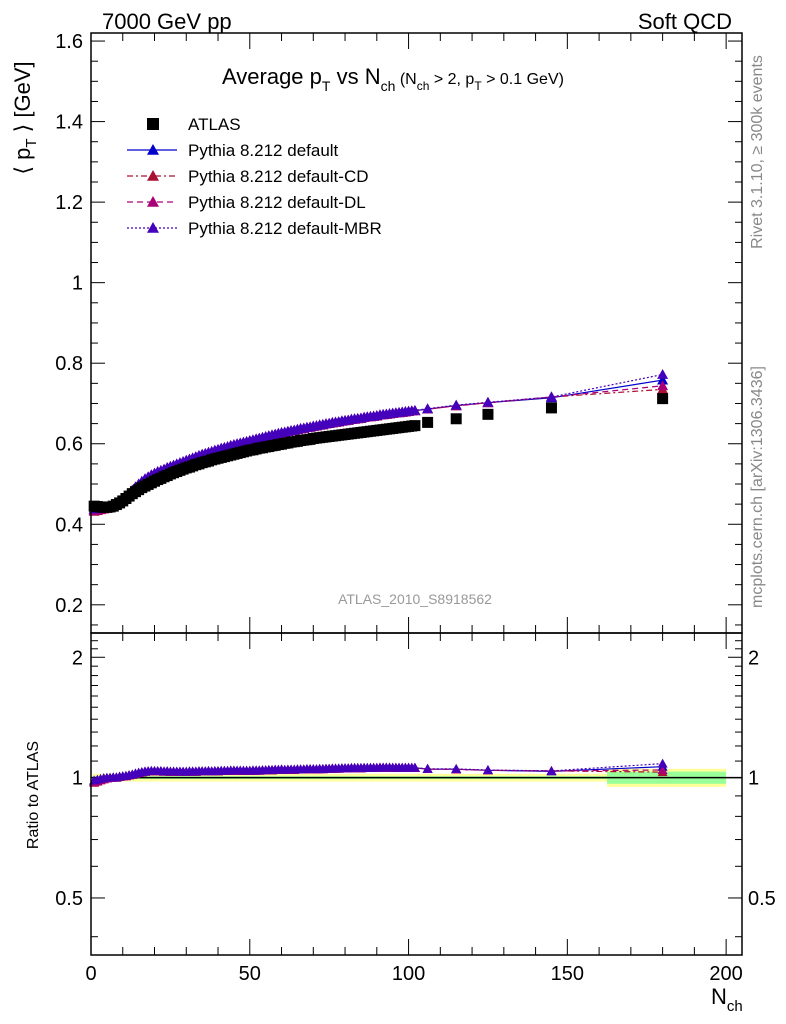 The height and width of the screenshot is (1024, 786). Describe the element at coordinates (278, 176) in the screenshot. I see `legend-label: Pythia 8.212 default-CD` at that location.